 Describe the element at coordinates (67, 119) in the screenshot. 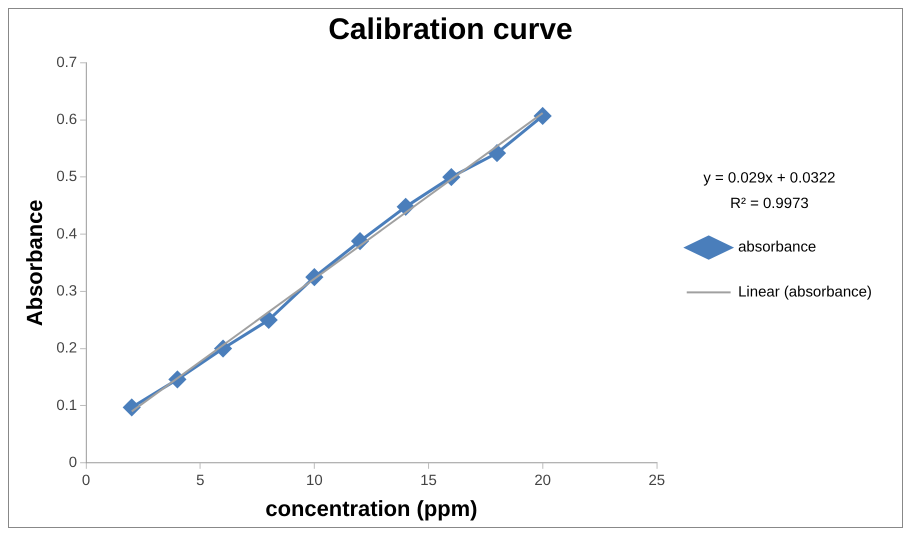

I see `y-tick-label: 0.6` at that location.